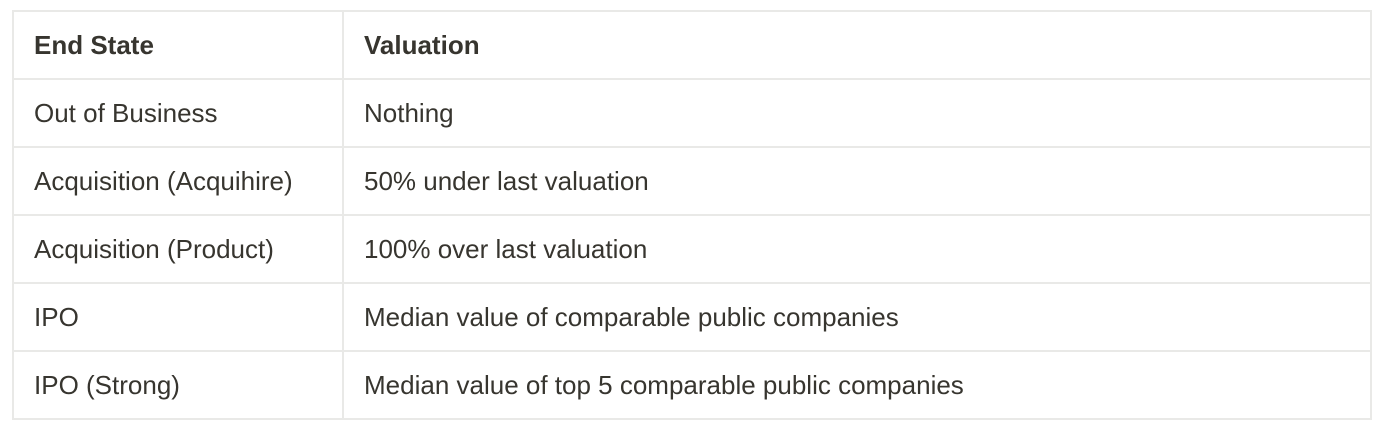 Image resolution: width=1378 pixels, height=446 pixels. What do you see at coordinates (178, 317) in the screenshot?
I see `end-state-cell: IPO` at bounding box center [178, 317].